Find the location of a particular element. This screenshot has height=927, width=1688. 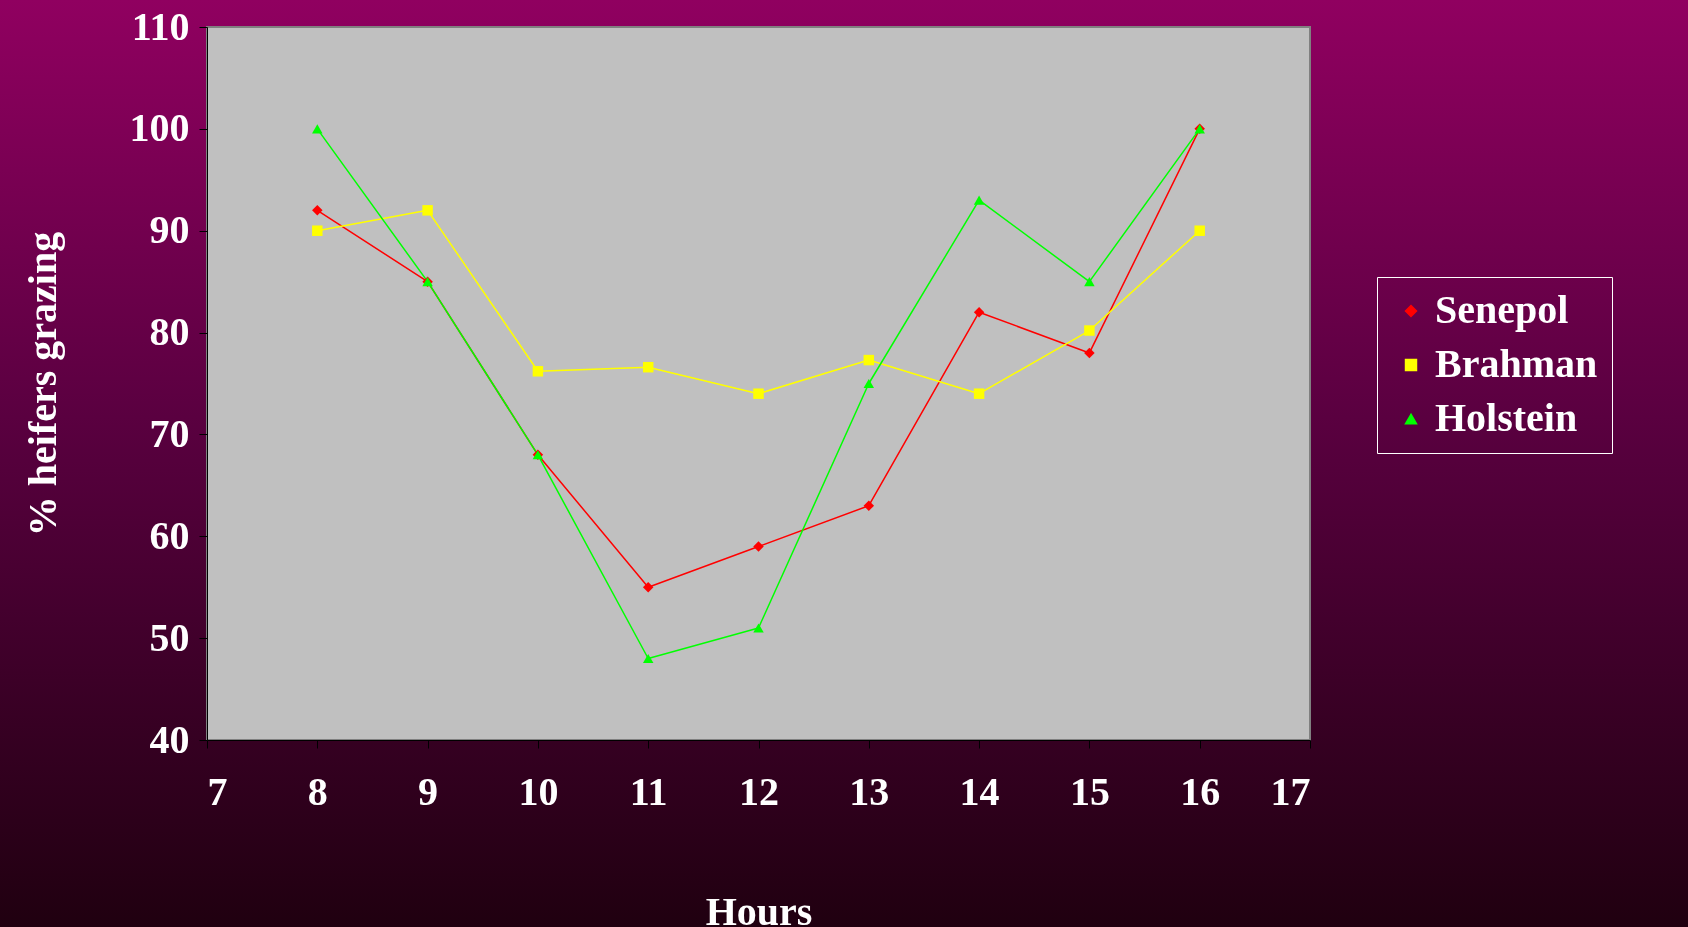

legend-label: Brahman is located at coordinates (1516, 363).